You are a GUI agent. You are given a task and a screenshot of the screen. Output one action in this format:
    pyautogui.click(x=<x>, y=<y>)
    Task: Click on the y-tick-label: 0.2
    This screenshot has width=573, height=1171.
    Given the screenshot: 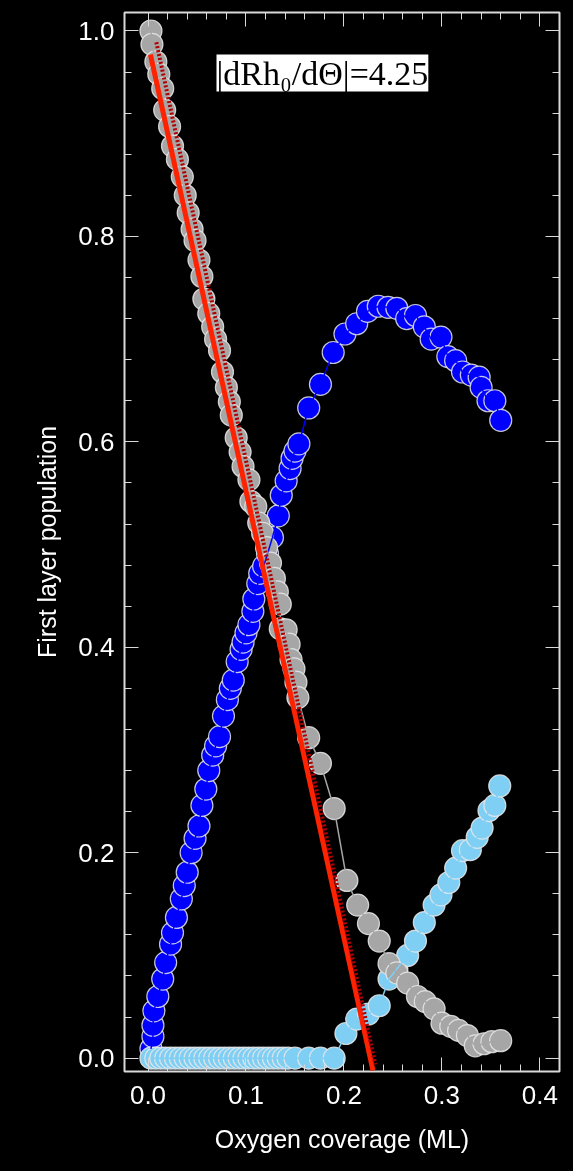 What is the action you would take?
    pyautogui.click(x=96, y=852)
    